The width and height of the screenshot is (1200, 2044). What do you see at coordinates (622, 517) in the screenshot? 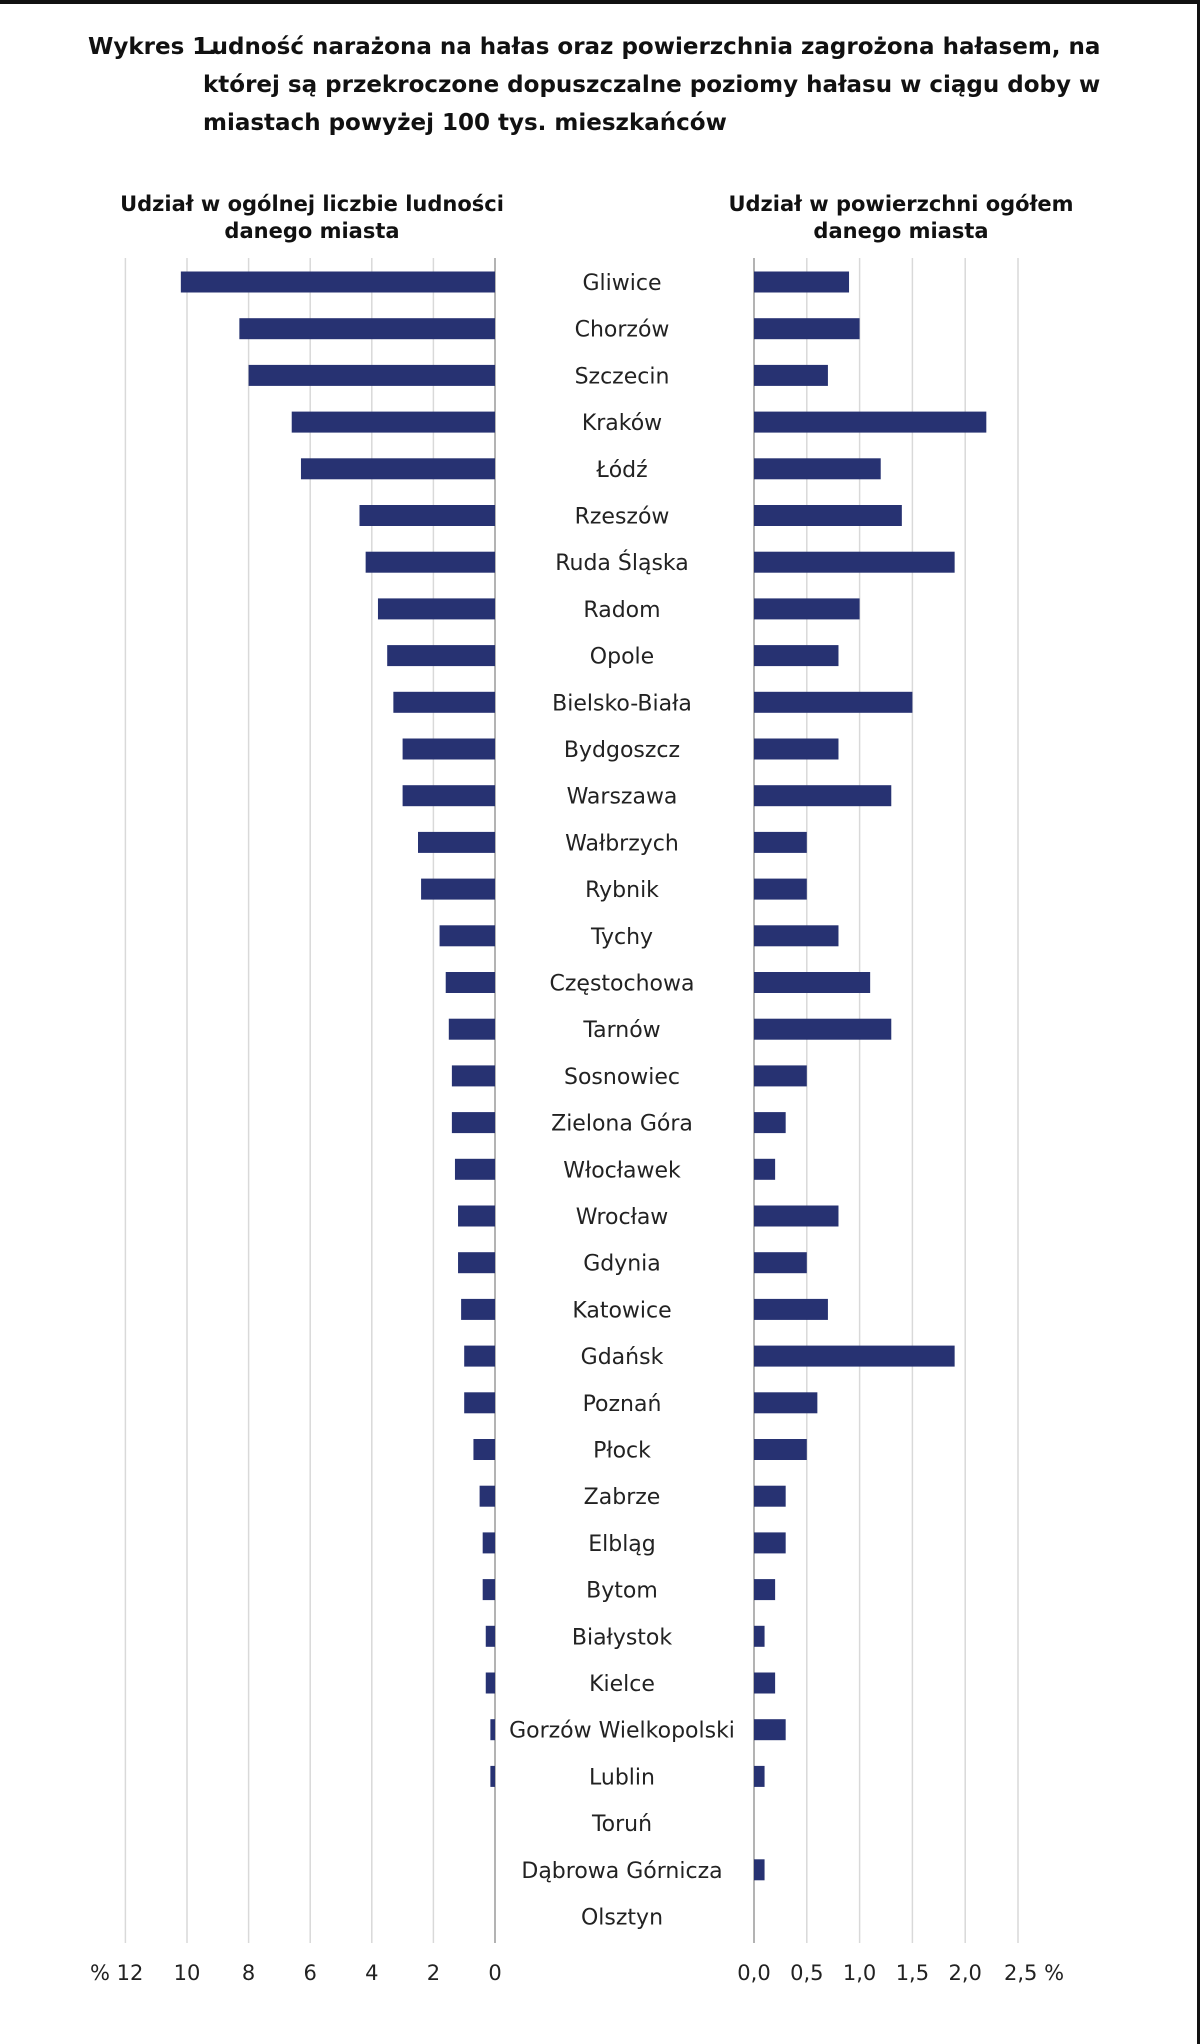
I see `city-label: Rzeszów` at bounding box center [622, 517].